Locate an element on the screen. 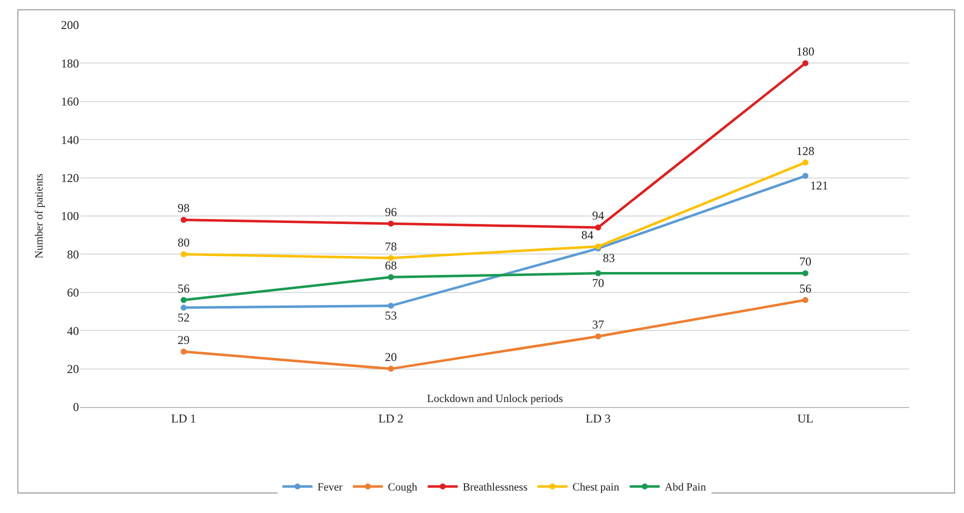 Image resolution: width=964 pixels, height=513 pixels. y-tick-label: 20 is located at coordinates (73, 369).